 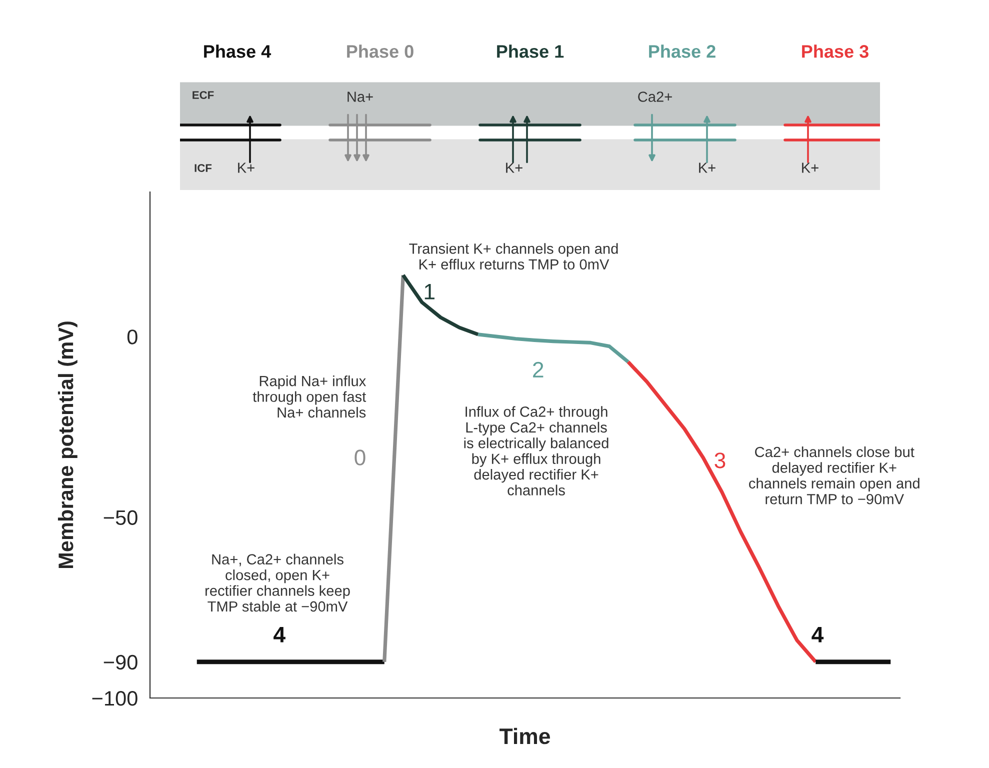 I want to click on text: Phase 1, so click(x=530, y=51).